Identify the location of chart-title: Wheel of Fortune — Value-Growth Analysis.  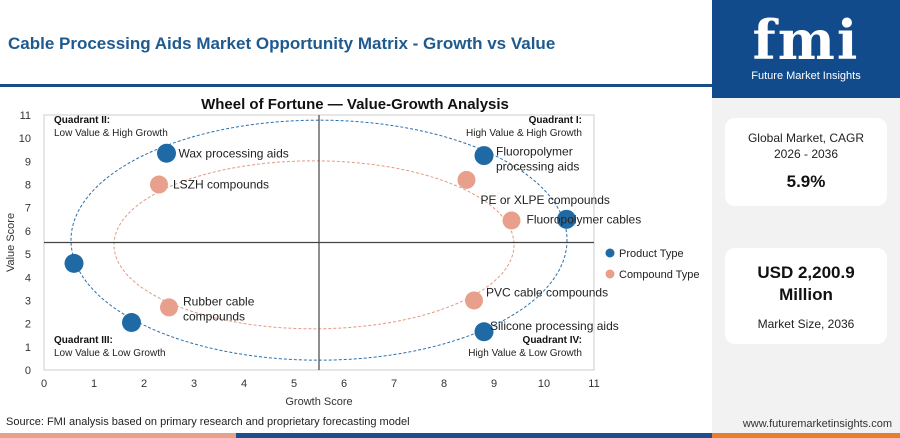
(355, 104).